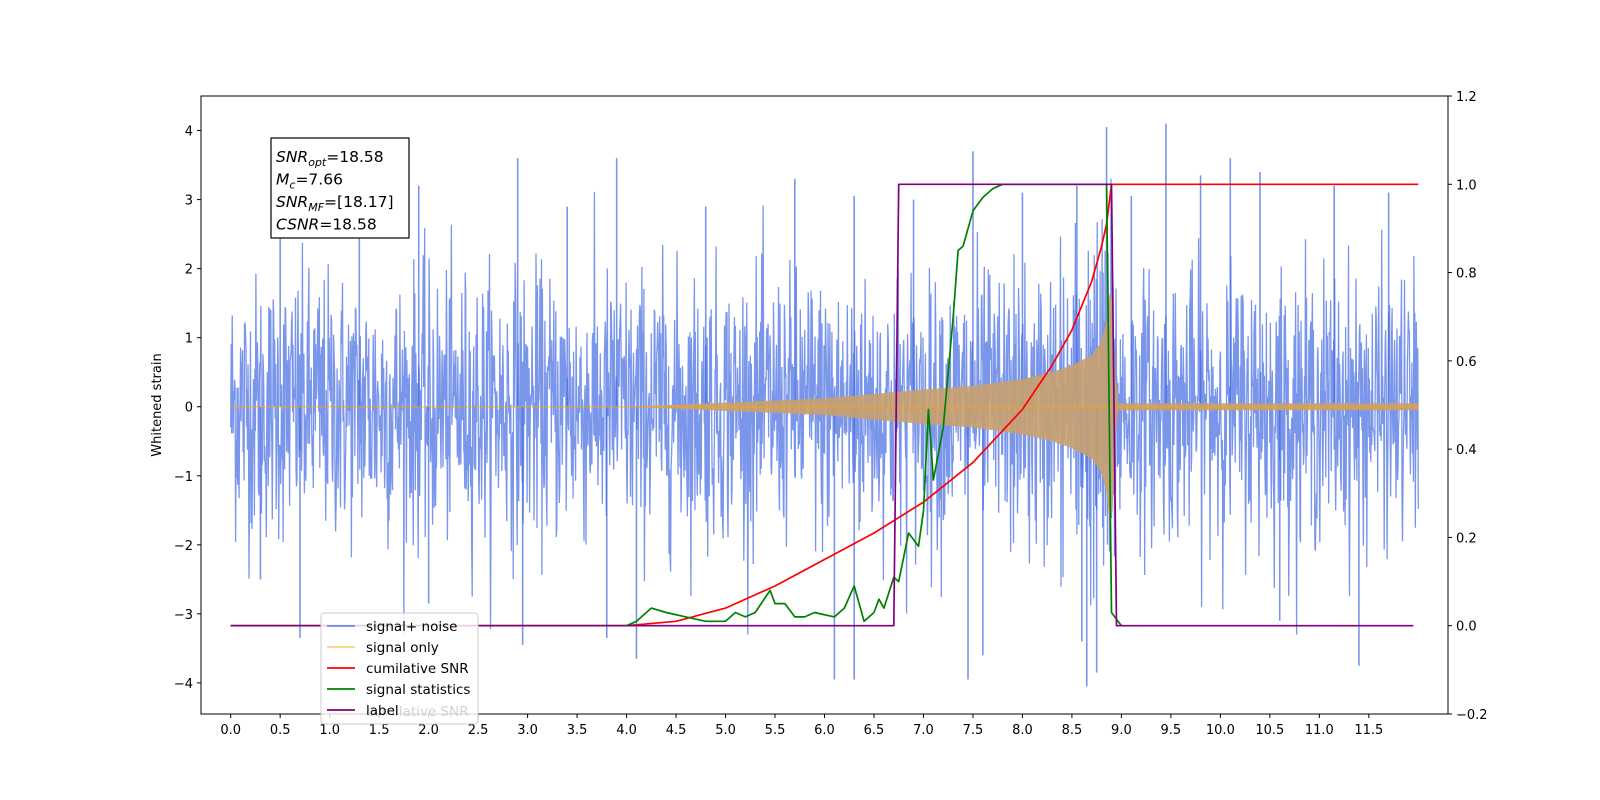 The height and width of the screenshot is (800, 1600). Describe the element at coordinates (824, 730) in the screenshot. I see `x-tick-label: 6.0` at that location.